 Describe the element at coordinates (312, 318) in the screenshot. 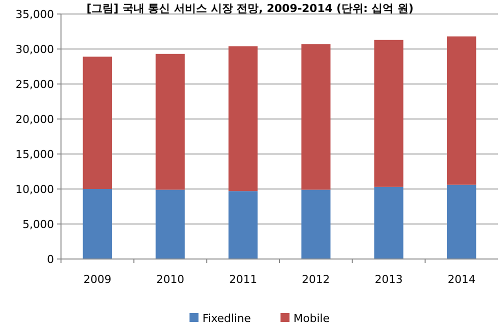

I see `legend-label: Mobile` at that location.